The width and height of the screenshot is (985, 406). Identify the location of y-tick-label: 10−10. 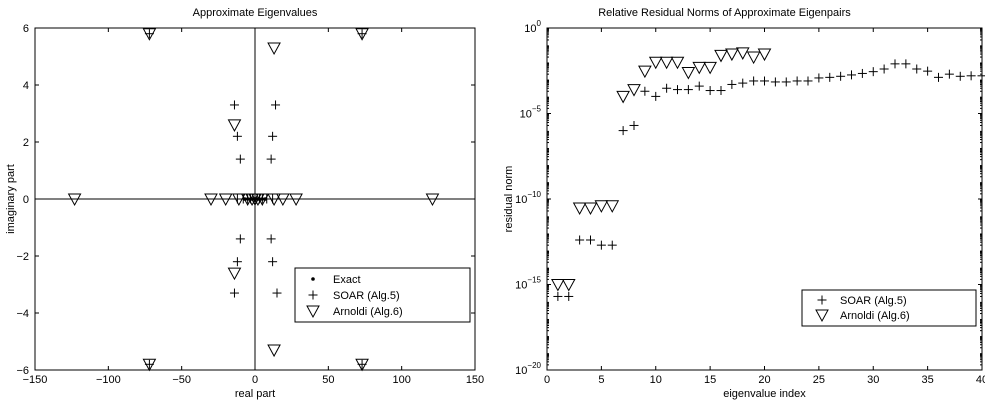
(528, 198).